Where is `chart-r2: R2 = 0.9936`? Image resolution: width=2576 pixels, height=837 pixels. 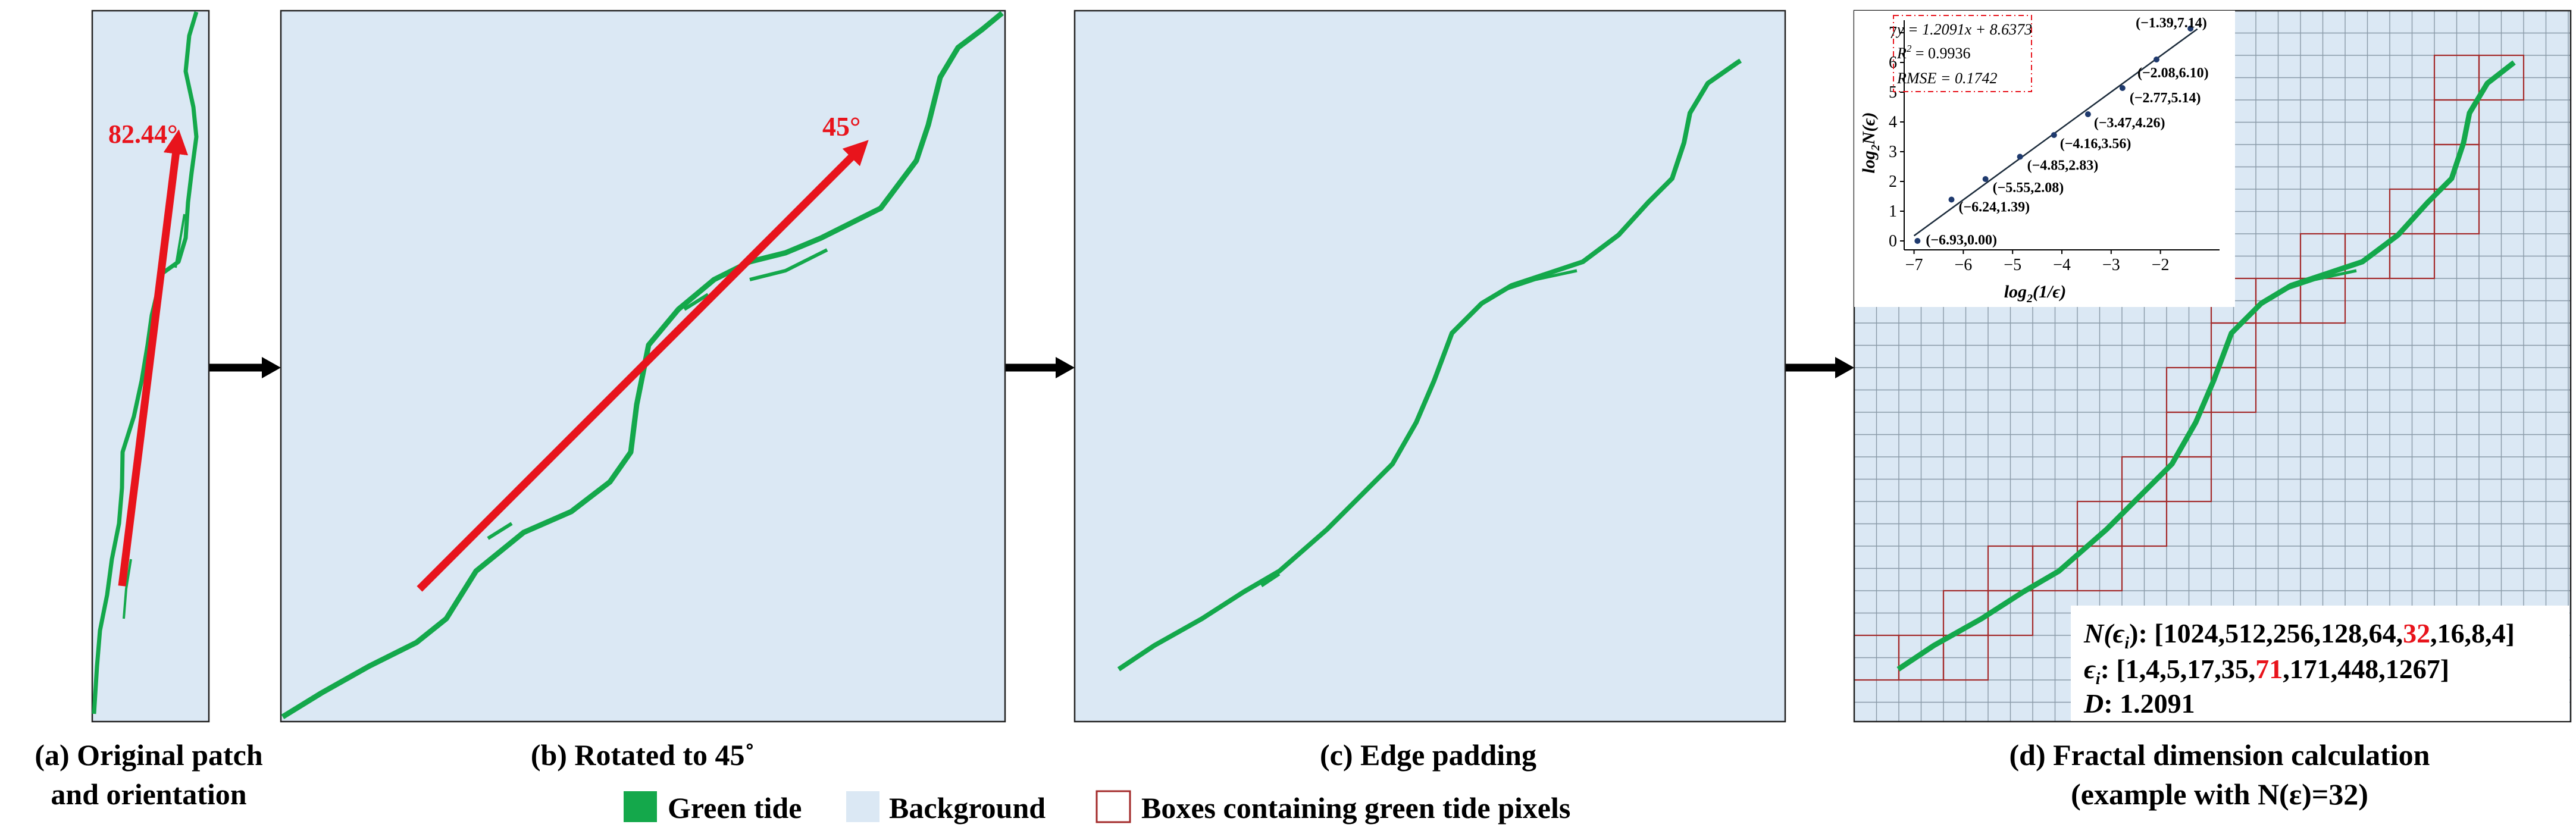 chart-r2: R2 = 0.9936 is located at coordinates (1933, 52).